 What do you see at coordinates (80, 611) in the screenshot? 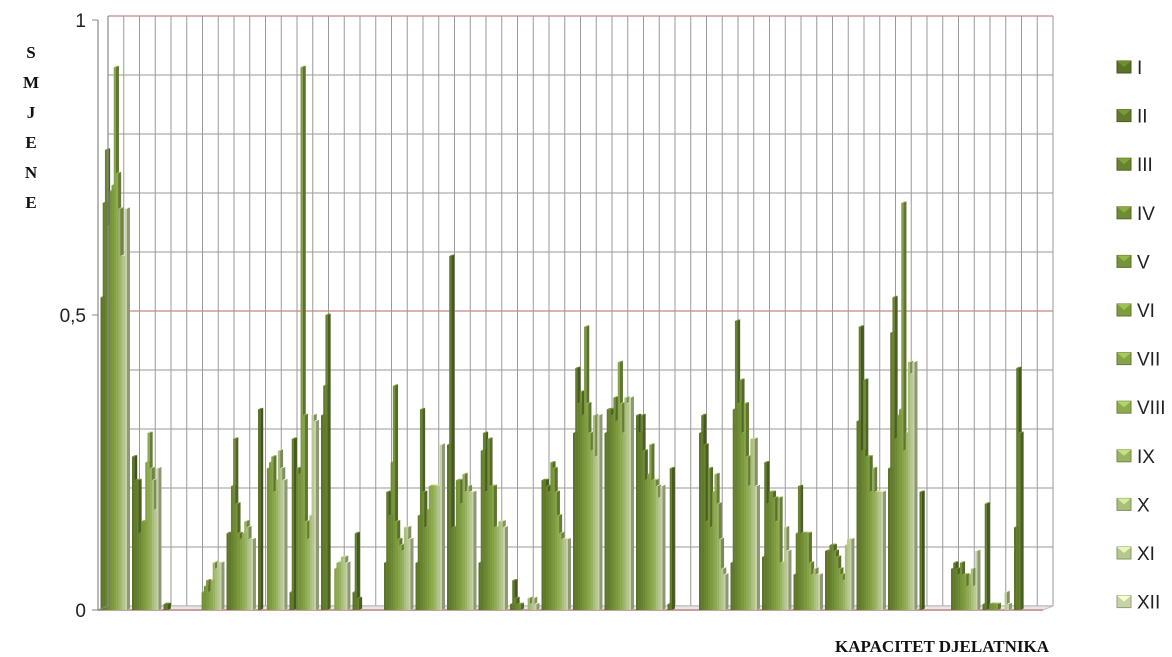
I see `y-tick-label: 0` at bounding box center [80, 611].